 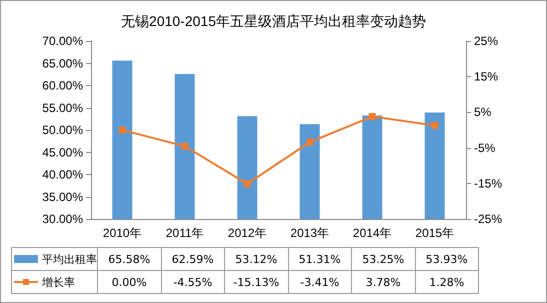 I want to click on data-label: 53.93%, so click(x=446, y=259).